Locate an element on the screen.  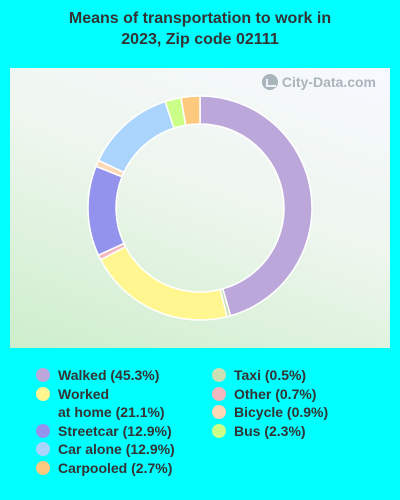
city-data-logo-icon is located at coordinates (269, 82).